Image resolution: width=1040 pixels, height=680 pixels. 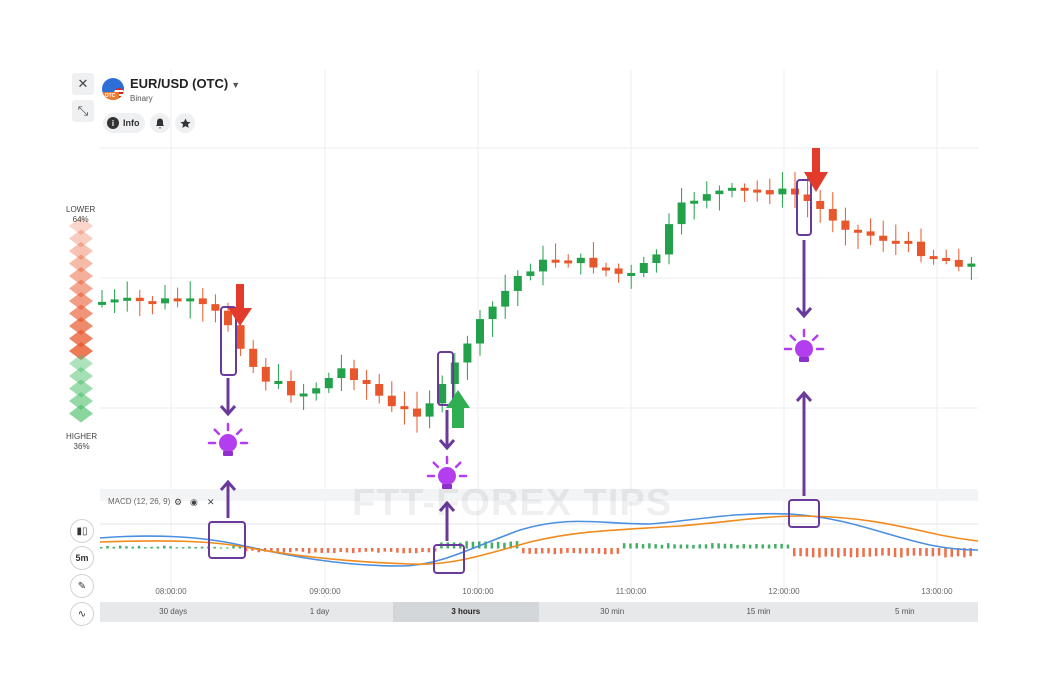 I want to click on candles-icon: ▮▯, so click(x=82, y=531).